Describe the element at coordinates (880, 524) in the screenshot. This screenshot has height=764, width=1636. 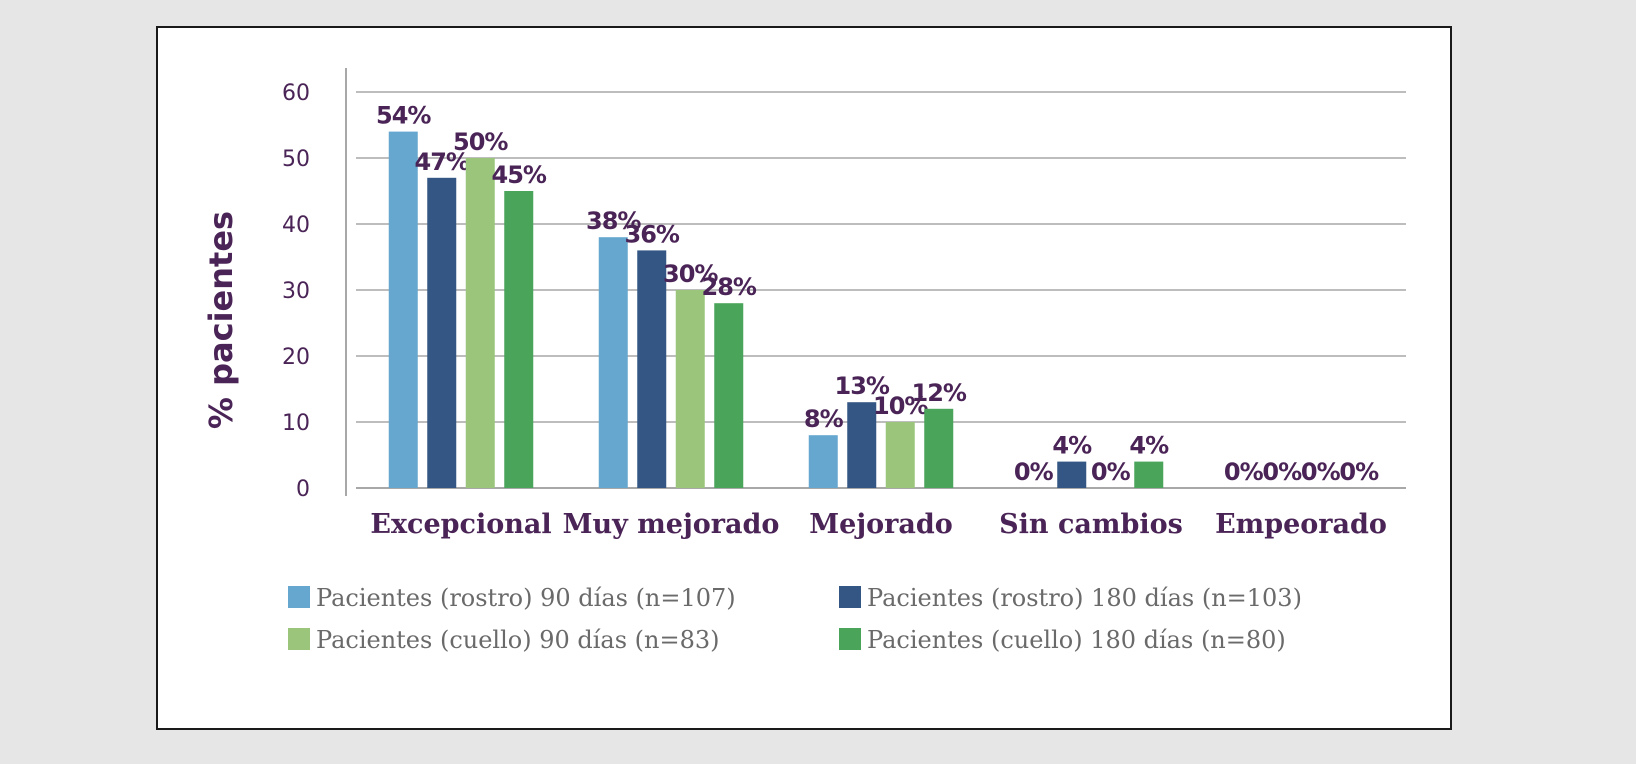
I see `category-label: Mejorado` at that location.